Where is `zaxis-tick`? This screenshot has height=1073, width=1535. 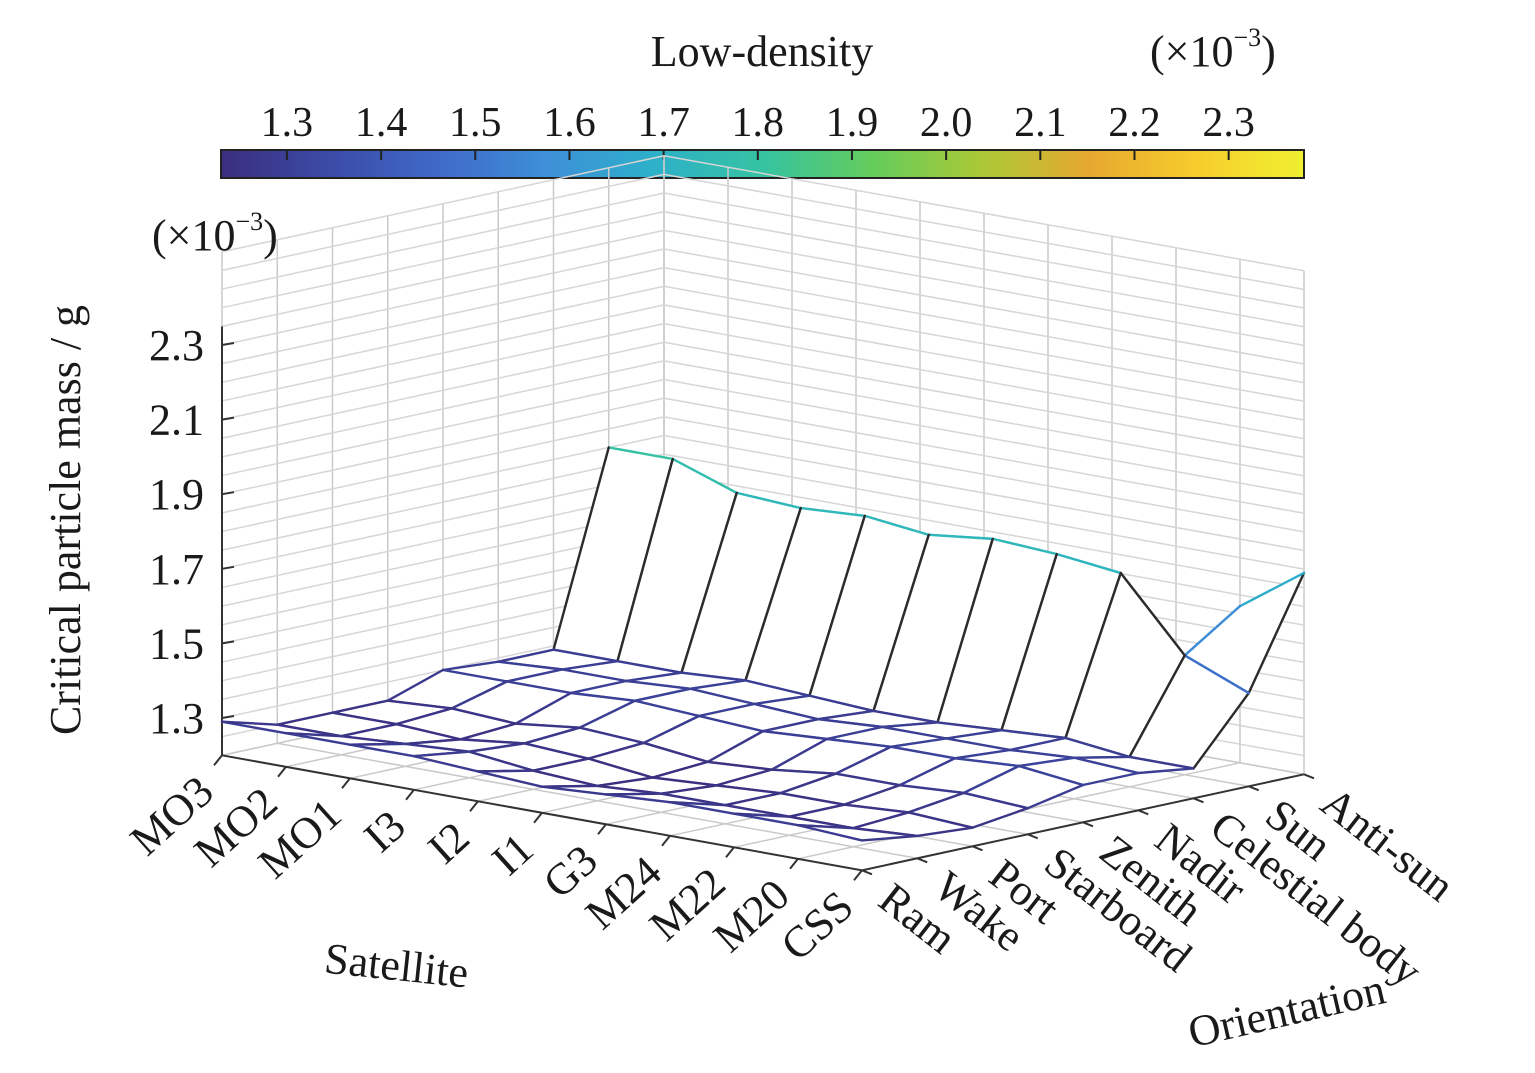 zaxis-tick is located at coordinates (228, 344).